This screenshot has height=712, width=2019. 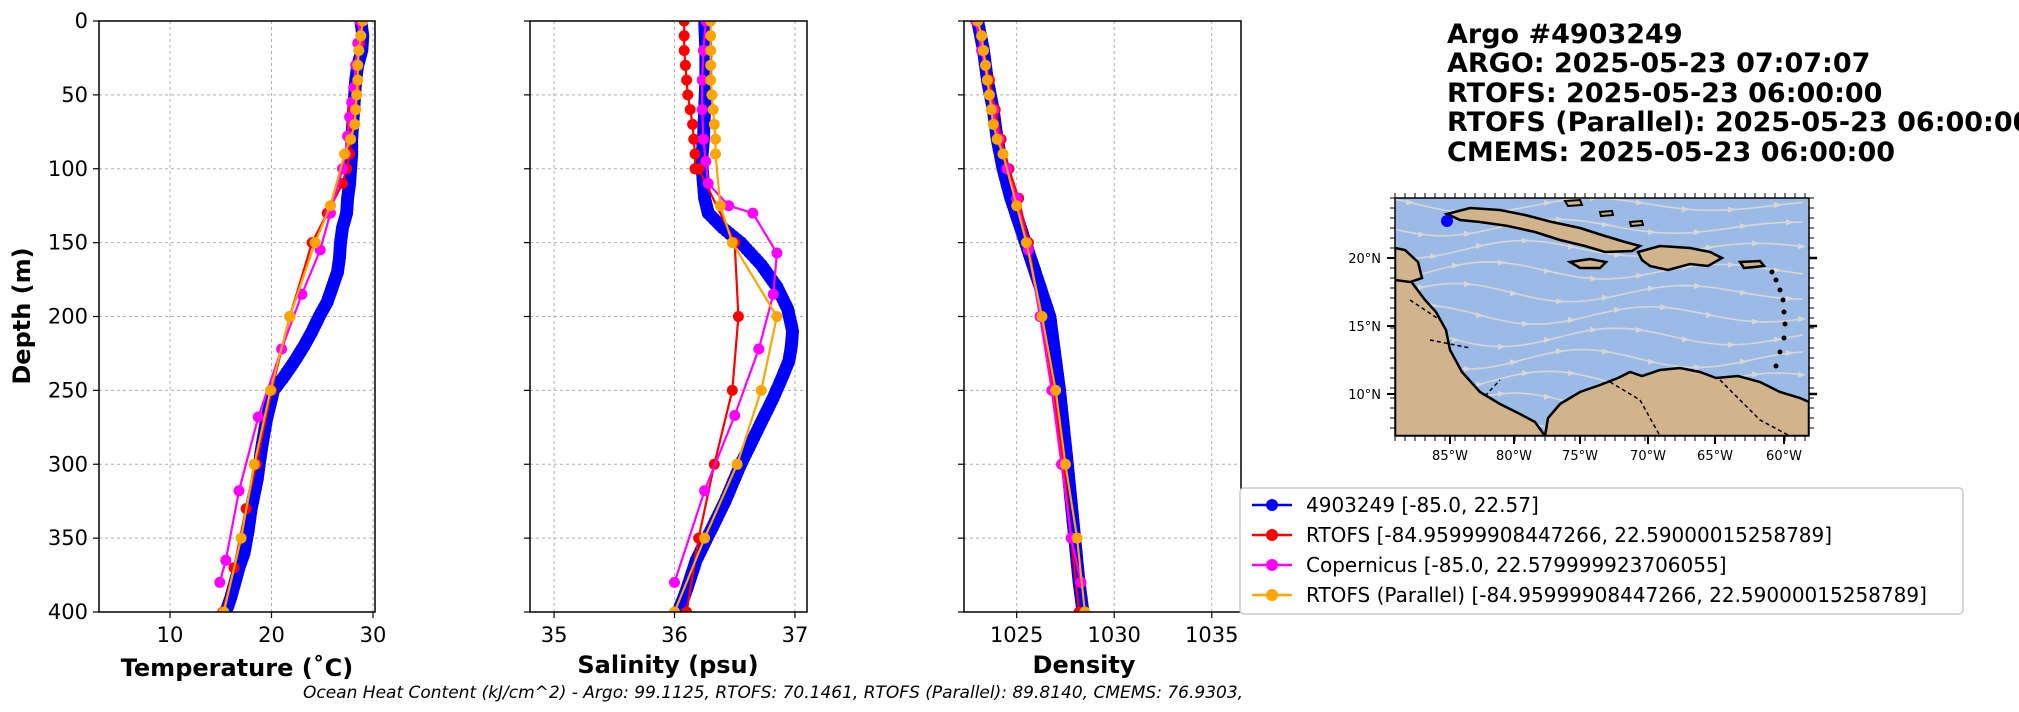 What do you see at coordinates (1543, 230) in the screenshot?
I see `map-land-cuba` at bounding box center [1543, 230].